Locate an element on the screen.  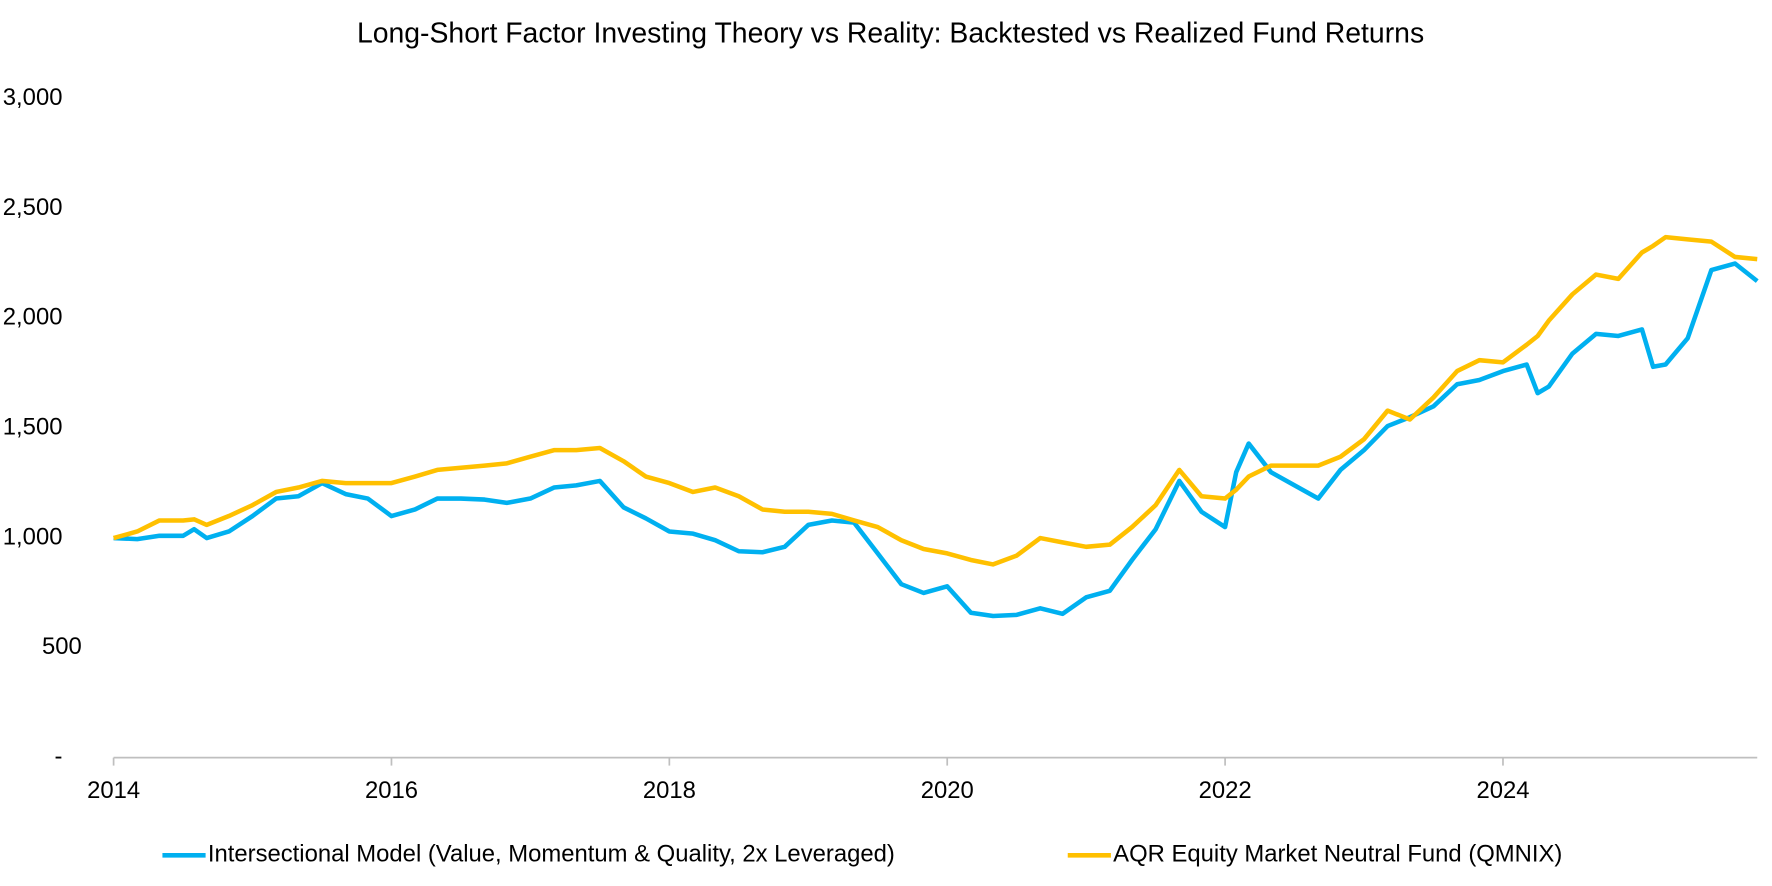
x-tick-label: 2022 is located at coordinates (1225, 790).